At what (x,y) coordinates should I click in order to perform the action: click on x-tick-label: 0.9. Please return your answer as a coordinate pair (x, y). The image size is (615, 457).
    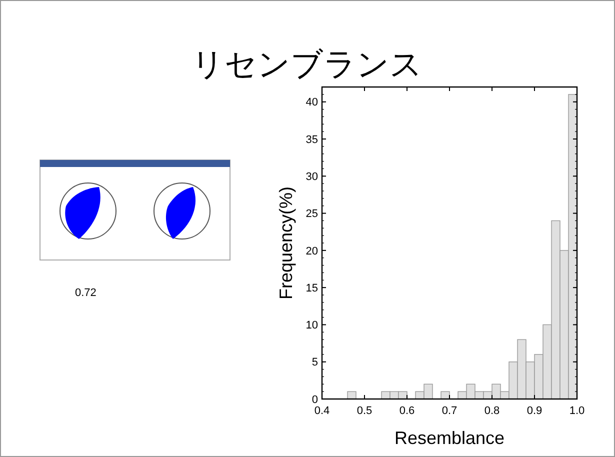
    Looking at the image, I should click on (534, 411).